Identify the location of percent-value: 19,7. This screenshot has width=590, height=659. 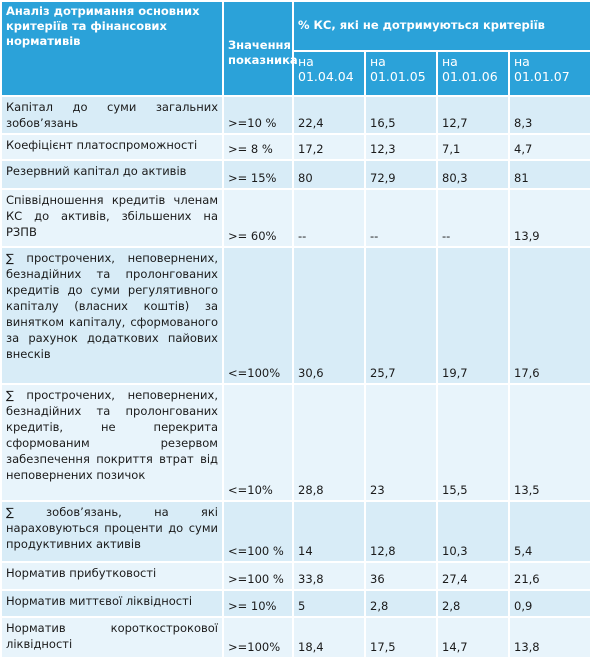
(473, 315).